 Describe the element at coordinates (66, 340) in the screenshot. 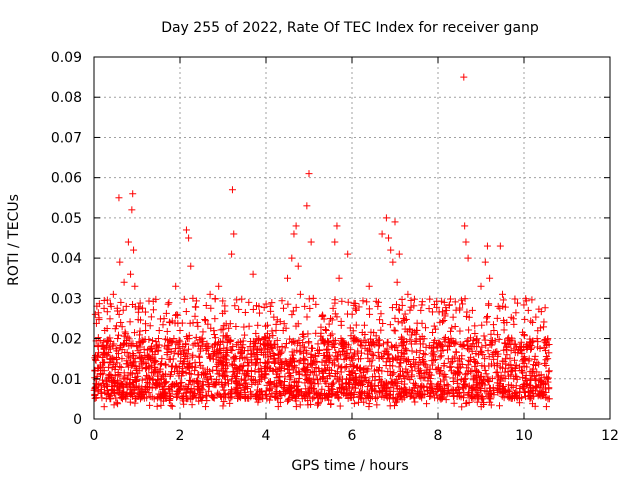

I see `y-tick-label: 0.02` at that location.